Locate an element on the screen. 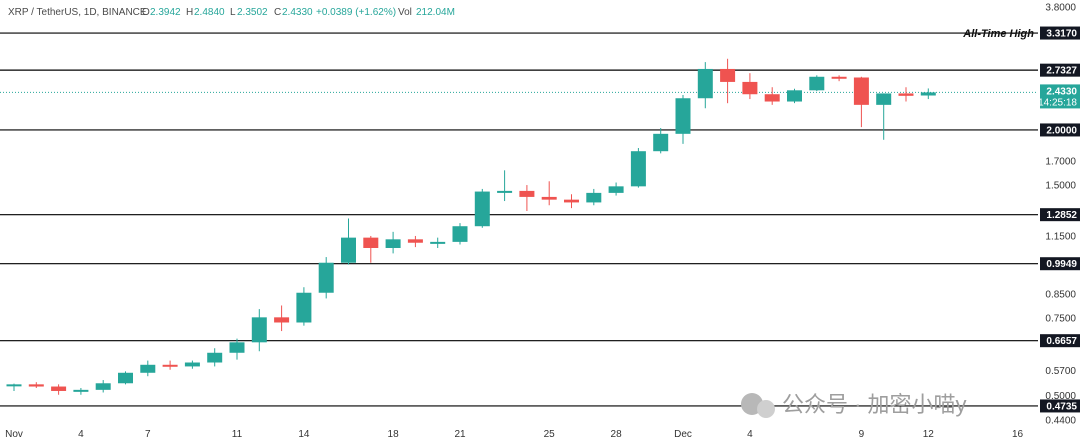  volume-label: Vol is located at coordinates (405, 12).